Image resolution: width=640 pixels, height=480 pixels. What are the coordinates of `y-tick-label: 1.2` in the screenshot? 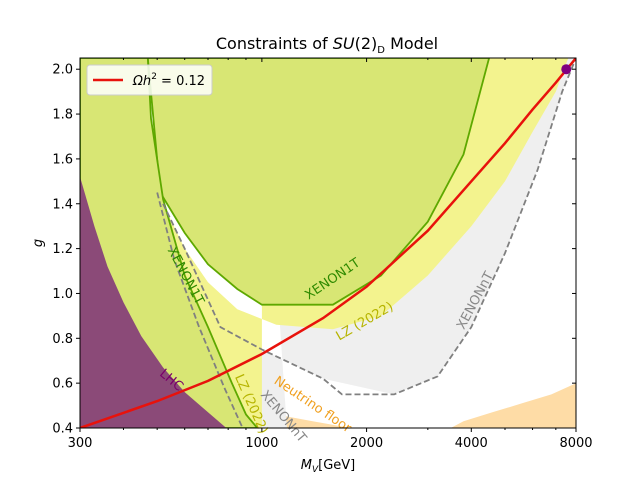 It's located at (62, 249).